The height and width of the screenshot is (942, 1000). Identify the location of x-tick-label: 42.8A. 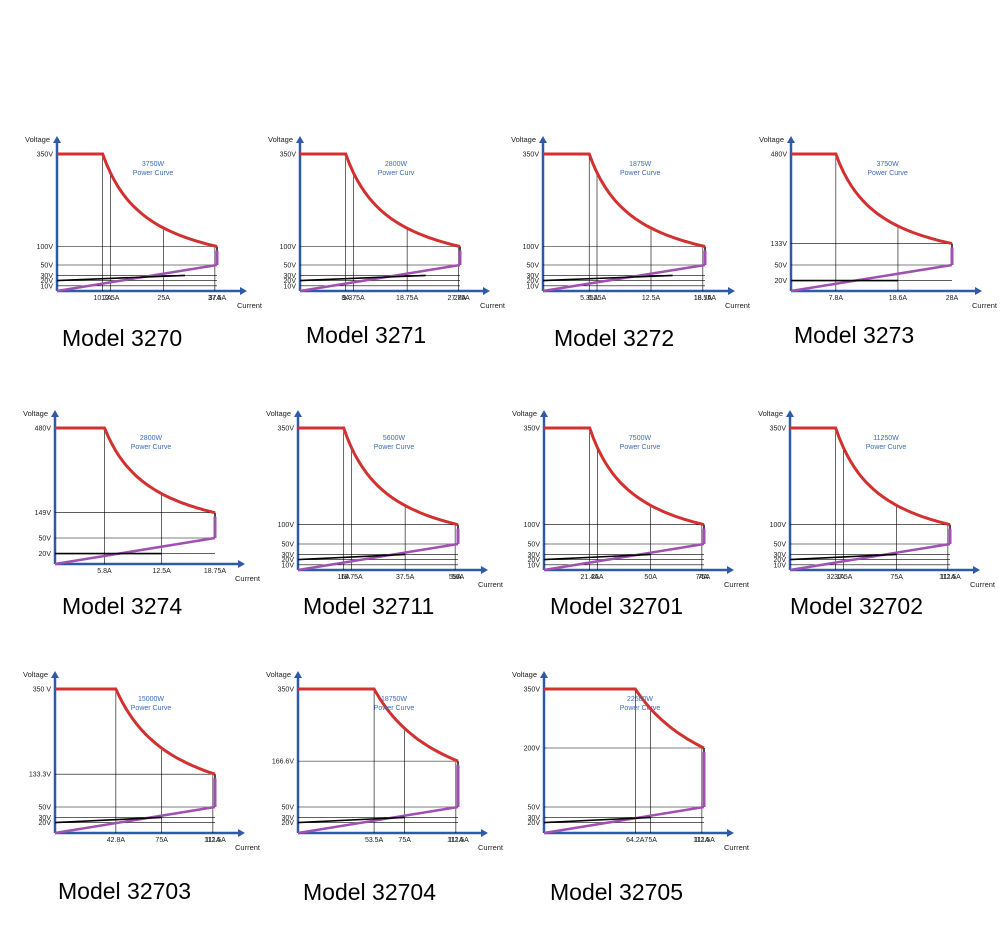
(116, 840).